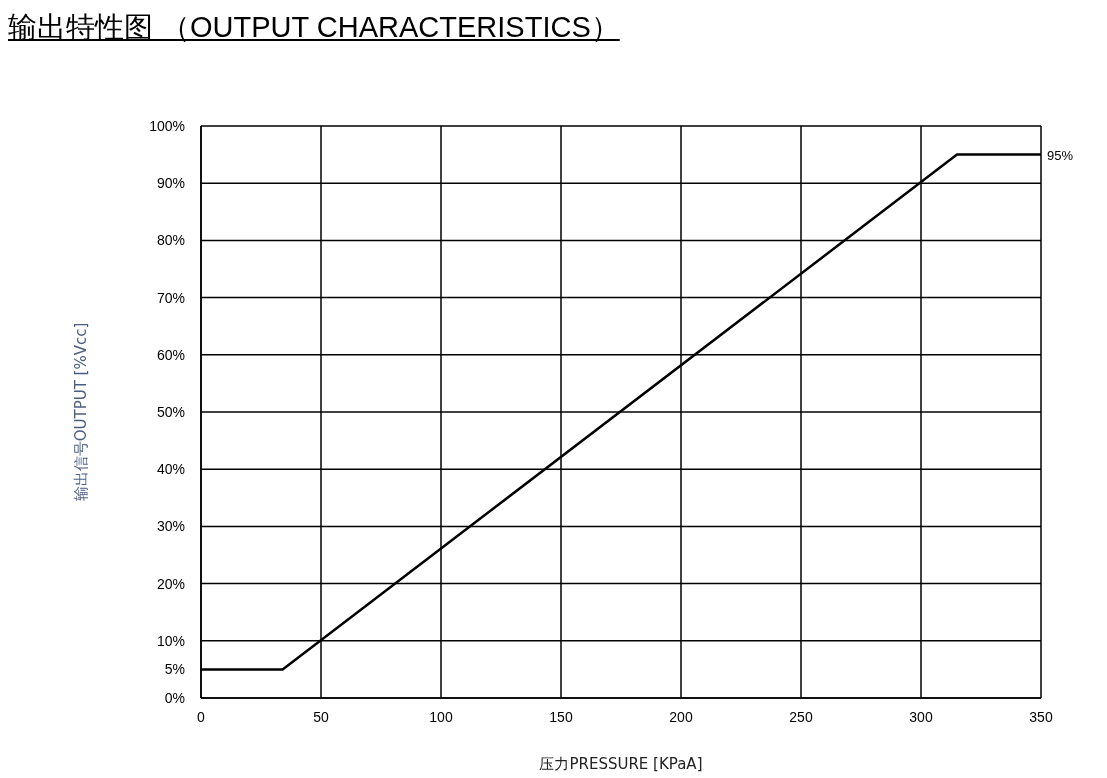  Describe the element at coordinates (170, 411) in the screenshot. I see `y-tick-label: 50%` at that location.